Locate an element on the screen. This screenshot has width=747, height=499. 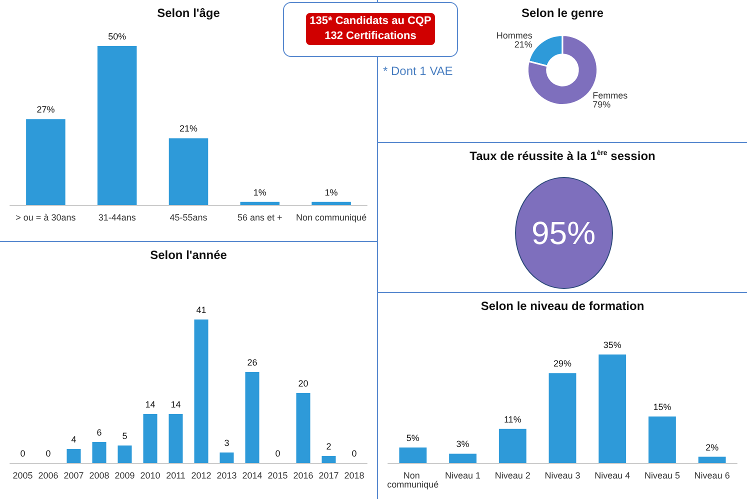
data-label: 79% is located at coordinates (601, 104).